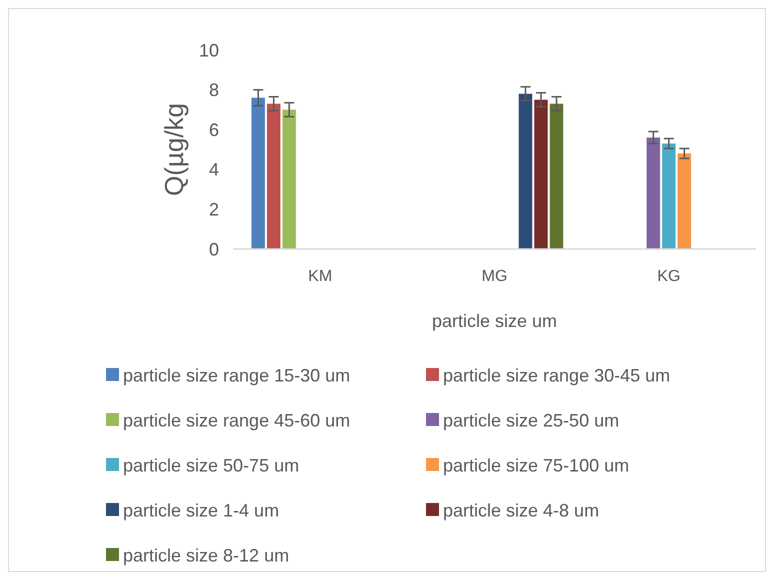 The width and height of the screenshot is (774, 580). Describe the element at coordinates (201, 510) in the screenshot. I see `legend-label: particle size 1-4 um` at that location.